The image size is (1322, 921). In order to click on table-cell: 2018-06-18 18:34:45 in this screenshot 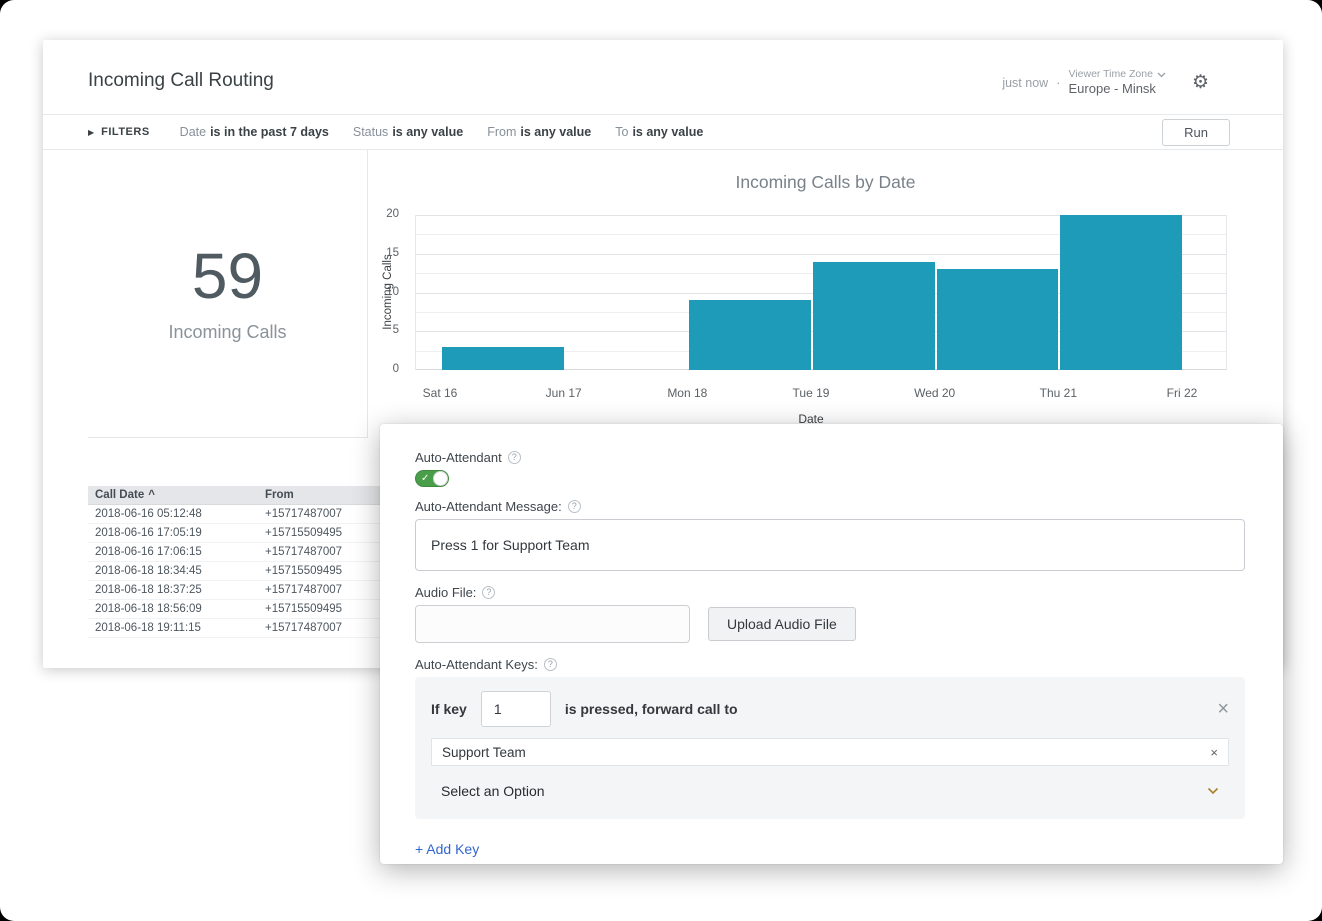, I will do `click(173, 571)`.